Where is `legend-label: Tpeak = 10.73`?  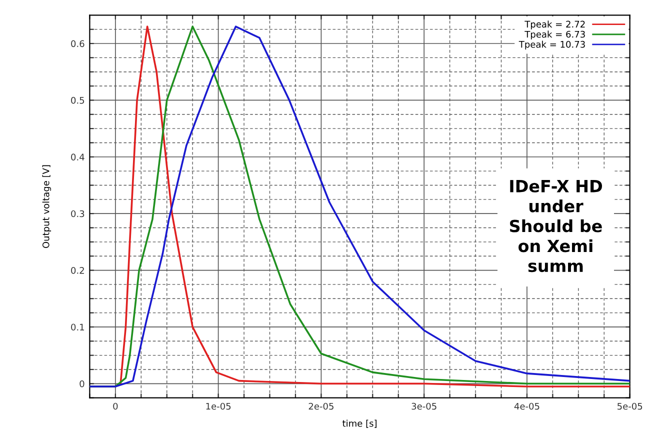 legend-label: Tpeak = 10.73 is located at coordinates (551, 45).